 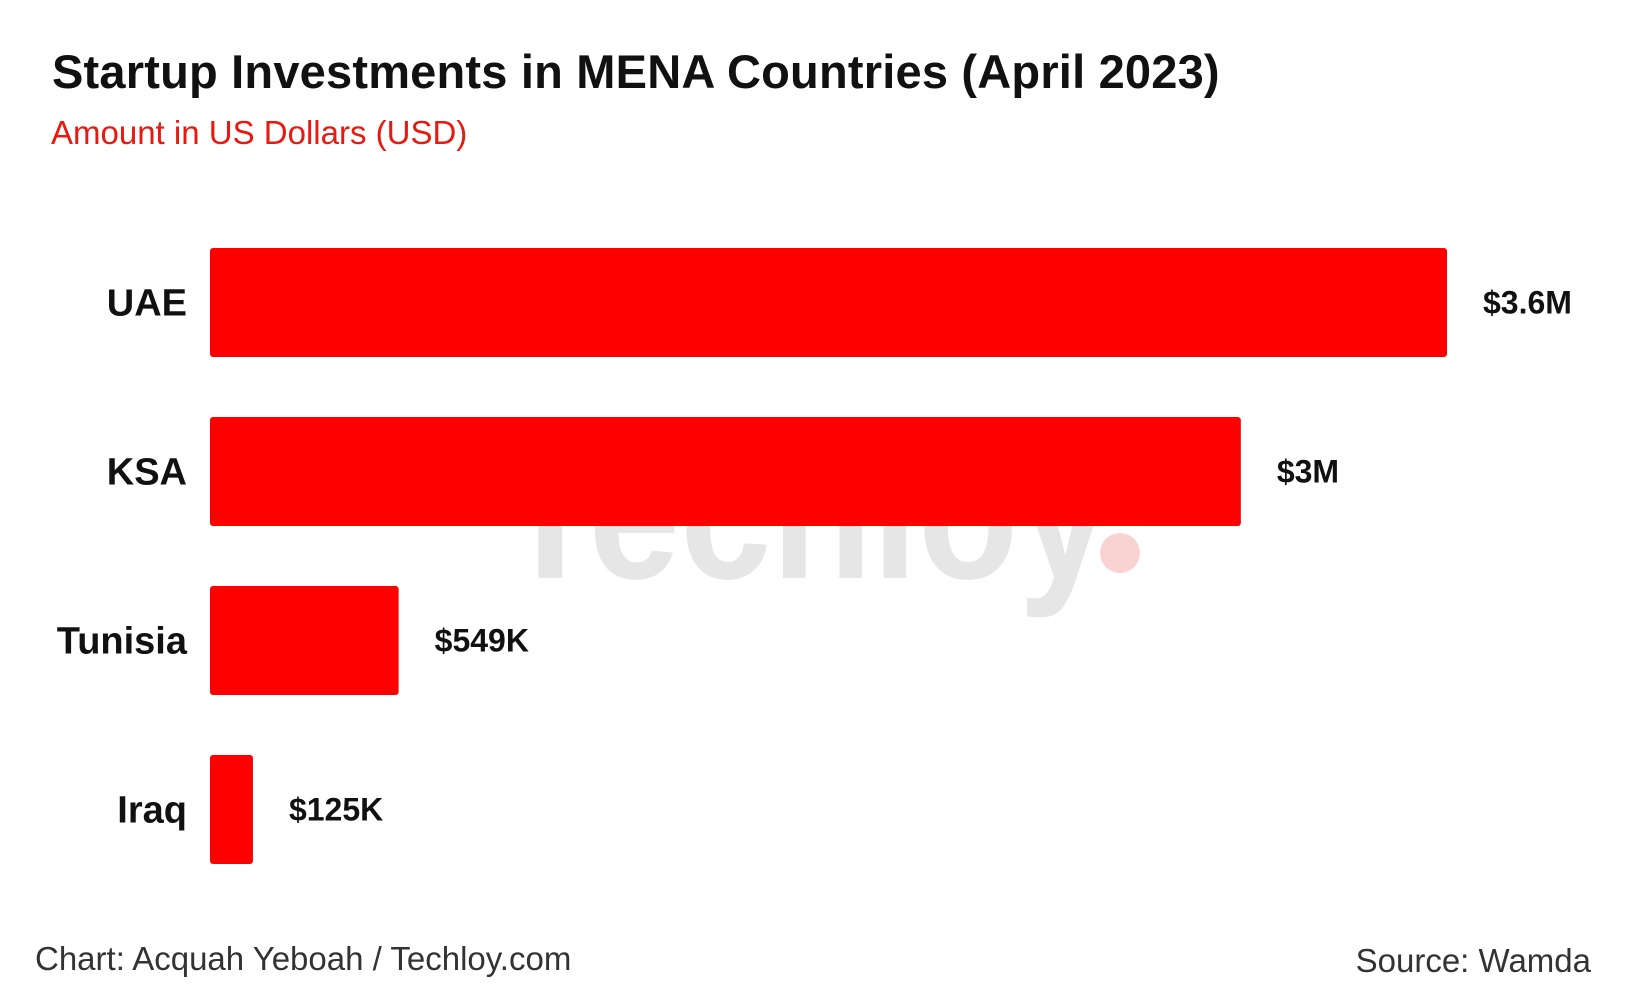 What do you see at coordinates (122, 642) in the screenshot?
I see `category-label-tunisia: Tunisia` at bounding box center [122, 642].